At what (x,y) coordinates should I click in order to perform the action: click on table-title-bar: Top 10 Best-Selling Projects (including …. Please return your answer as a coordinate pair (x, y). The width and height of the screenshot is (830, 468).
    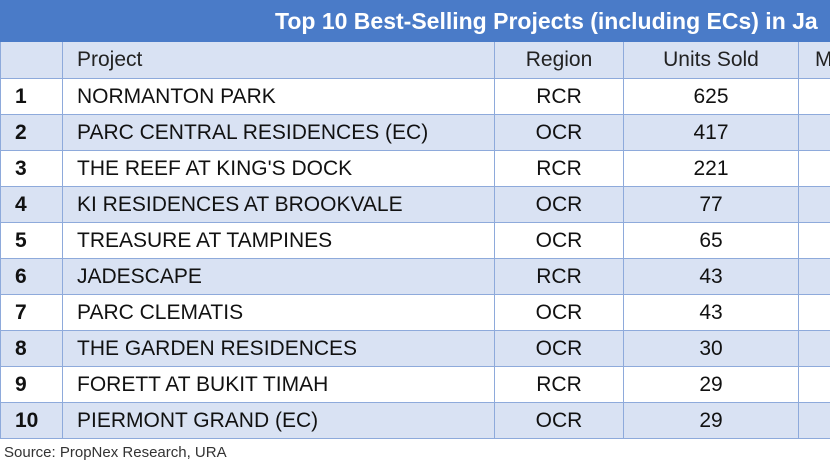
    Looking at the image, I should click on (415, 21).